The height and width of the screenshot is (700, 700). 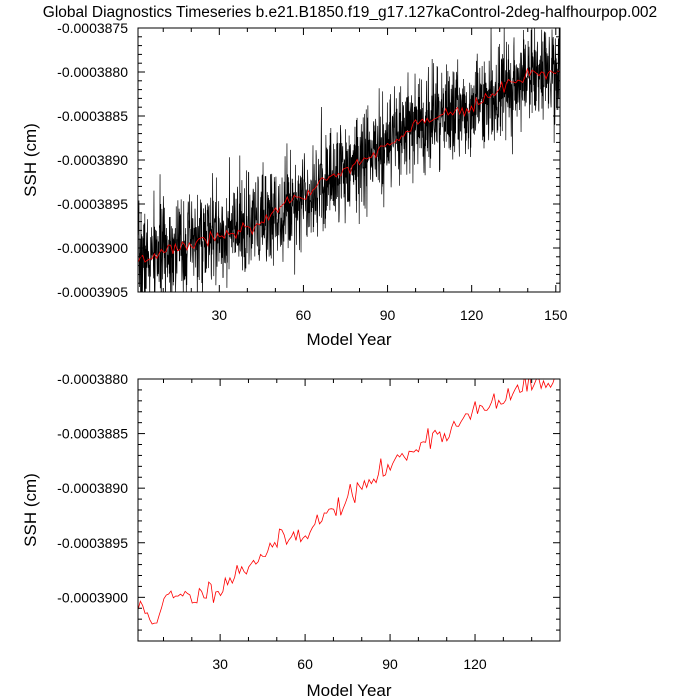 I want to click on top-x-tick-label: 30, so click(x=220, y=315).